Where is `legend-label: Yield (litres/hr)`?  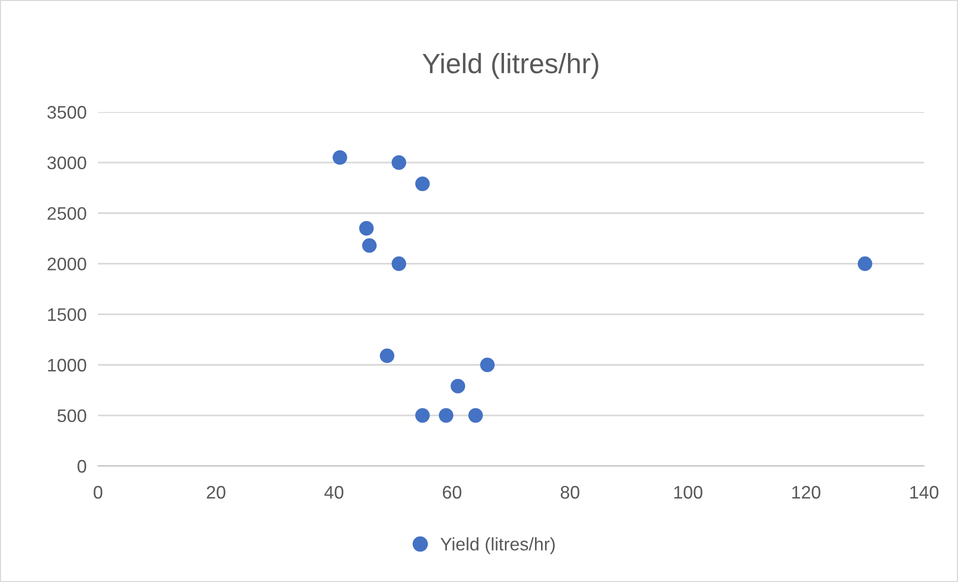
legend-label: Yield (litres/hr) is located at coordinates (497, 545).